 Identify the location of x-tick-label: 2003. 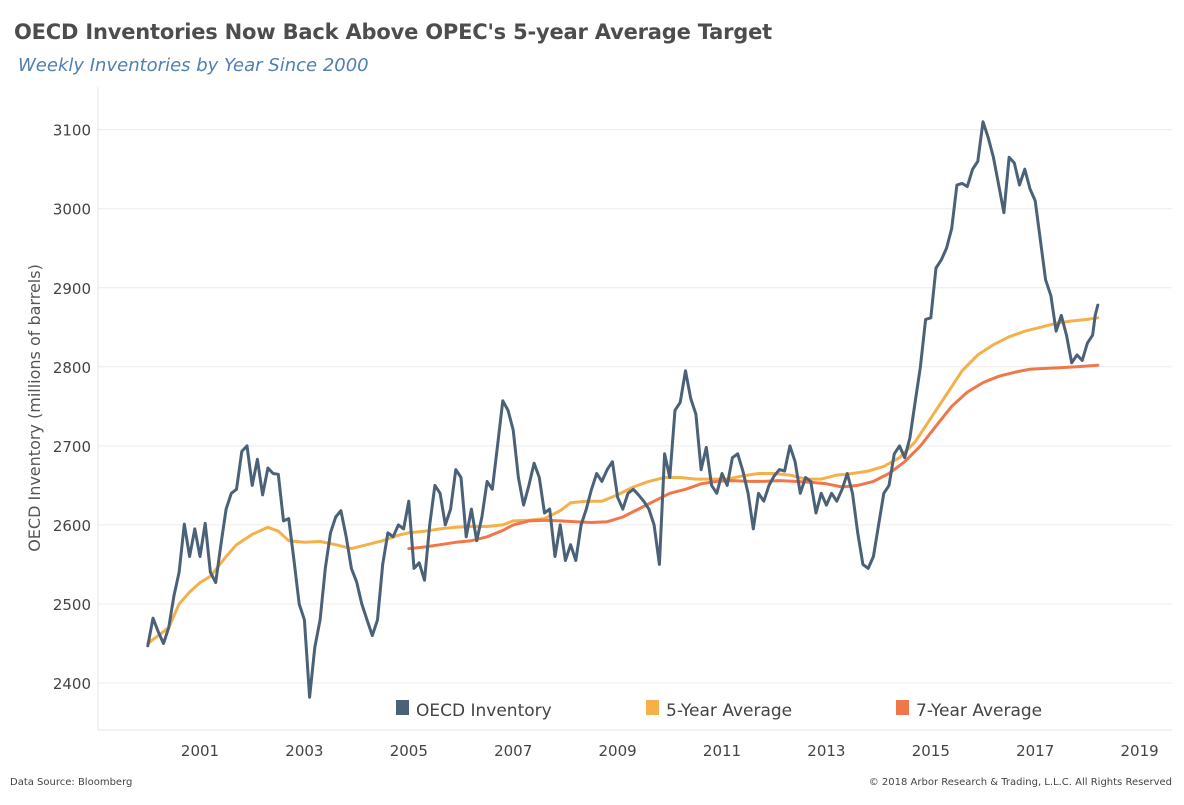
(304, 751).